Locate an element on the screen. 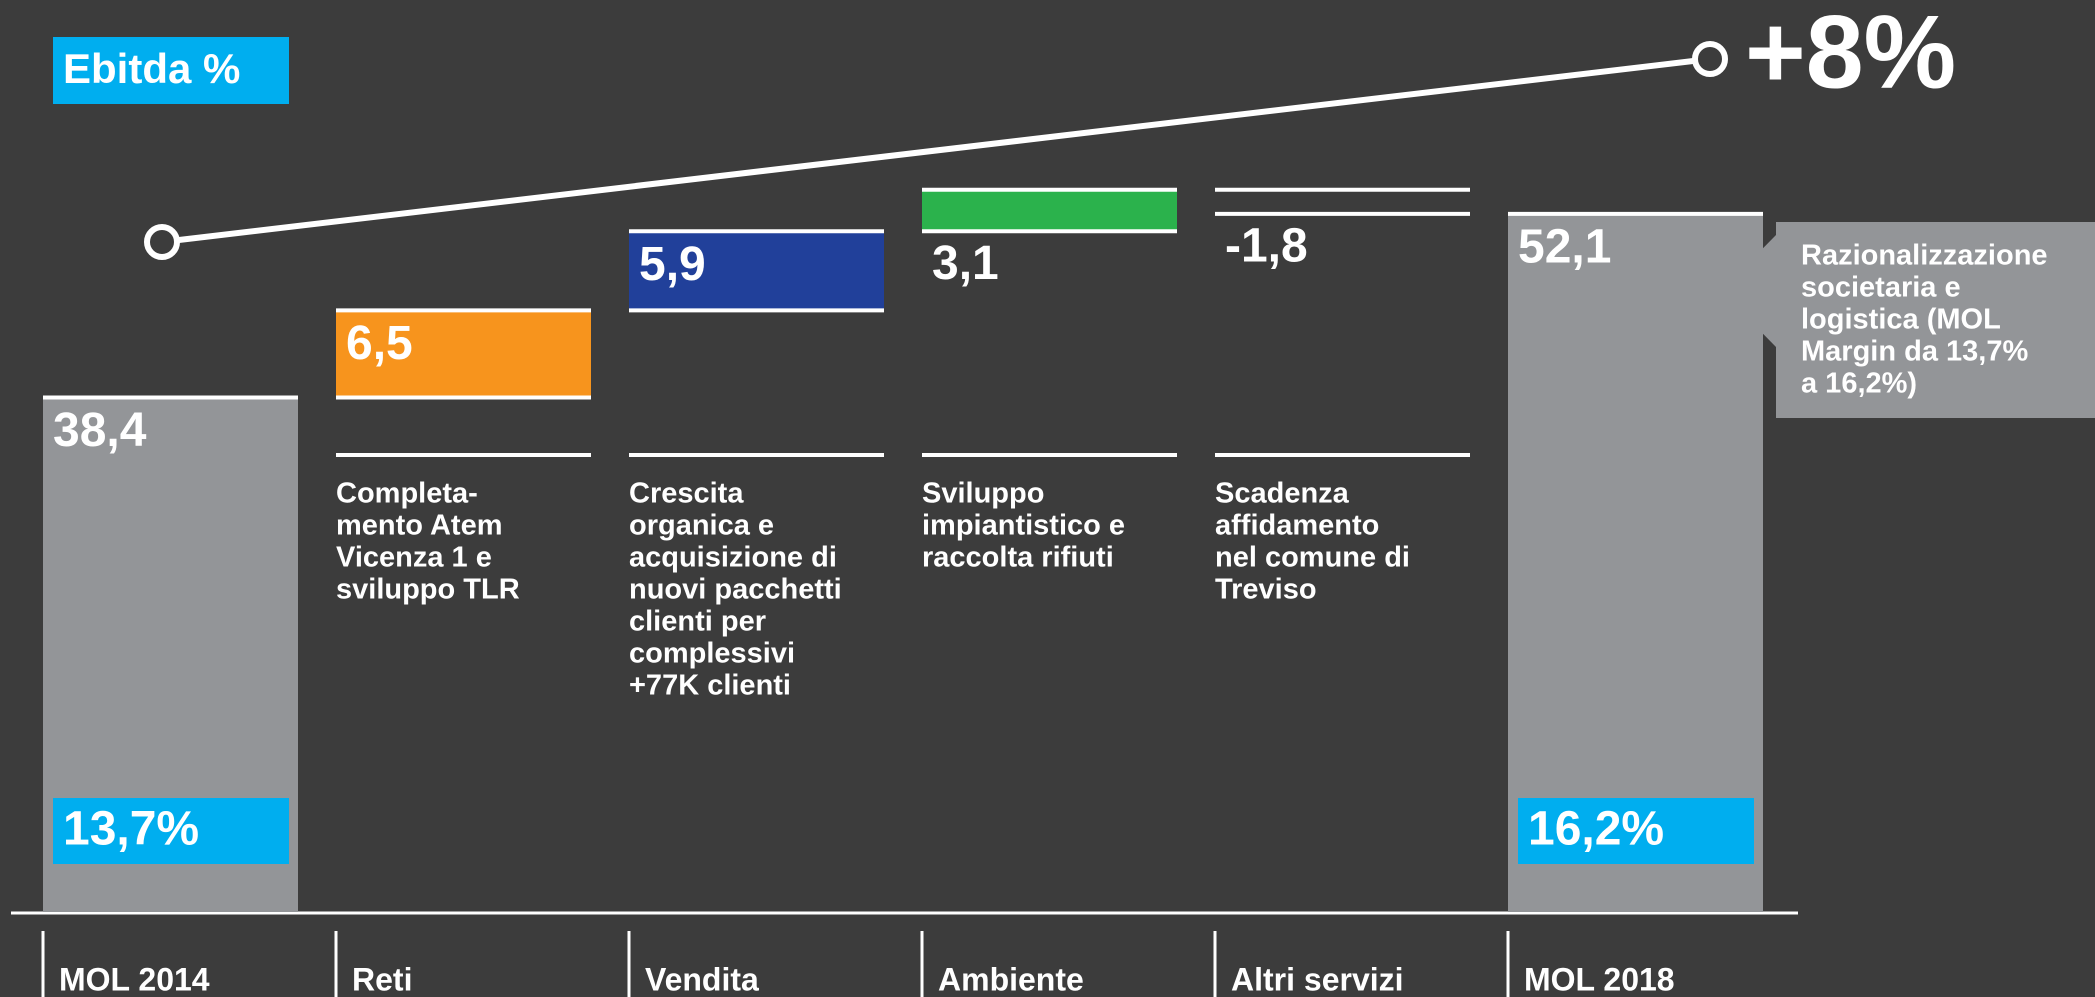  value-label: 5,9 is located at coordinates (672, 264).